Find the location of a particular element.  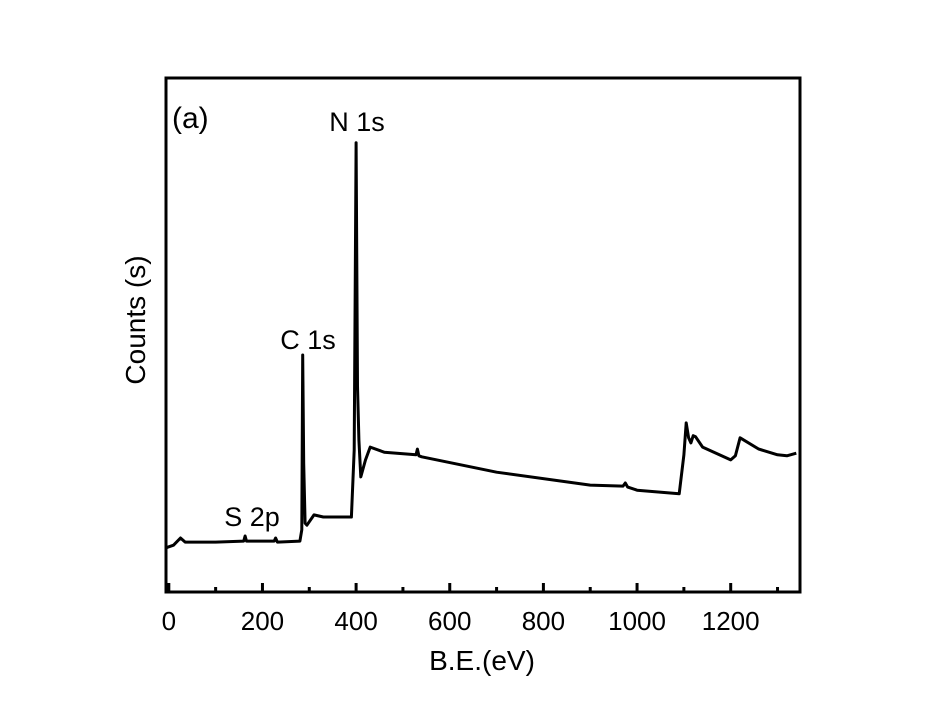

x-tick-label: 0 is located at coordinates (169, 621).